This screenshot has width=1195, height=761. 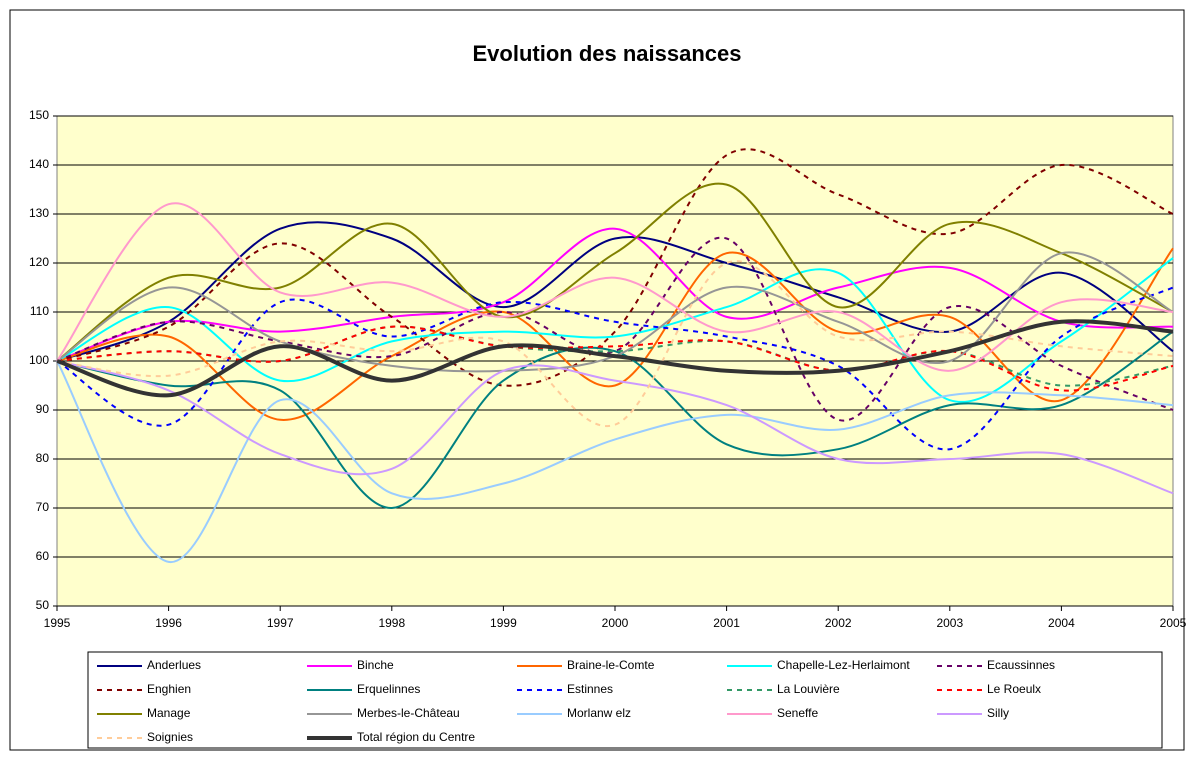 What do you see at coordinates (169, 713) in the screenshot?
I see `legend-label: Manage` at bounding box center [169, 713].